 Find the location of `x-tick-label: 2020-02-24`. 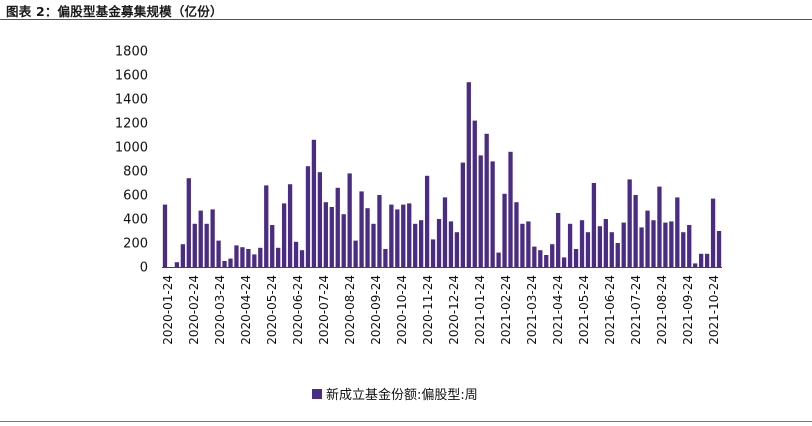

x-tick-label: 2020-02-24 is located at coordinates (194, 310).